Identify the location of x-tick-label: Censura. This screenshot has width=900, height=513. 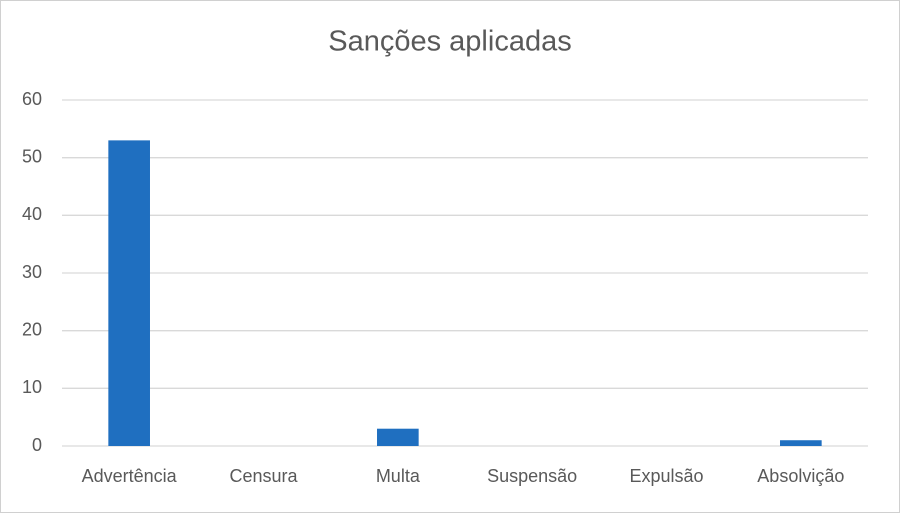
(263, 476).